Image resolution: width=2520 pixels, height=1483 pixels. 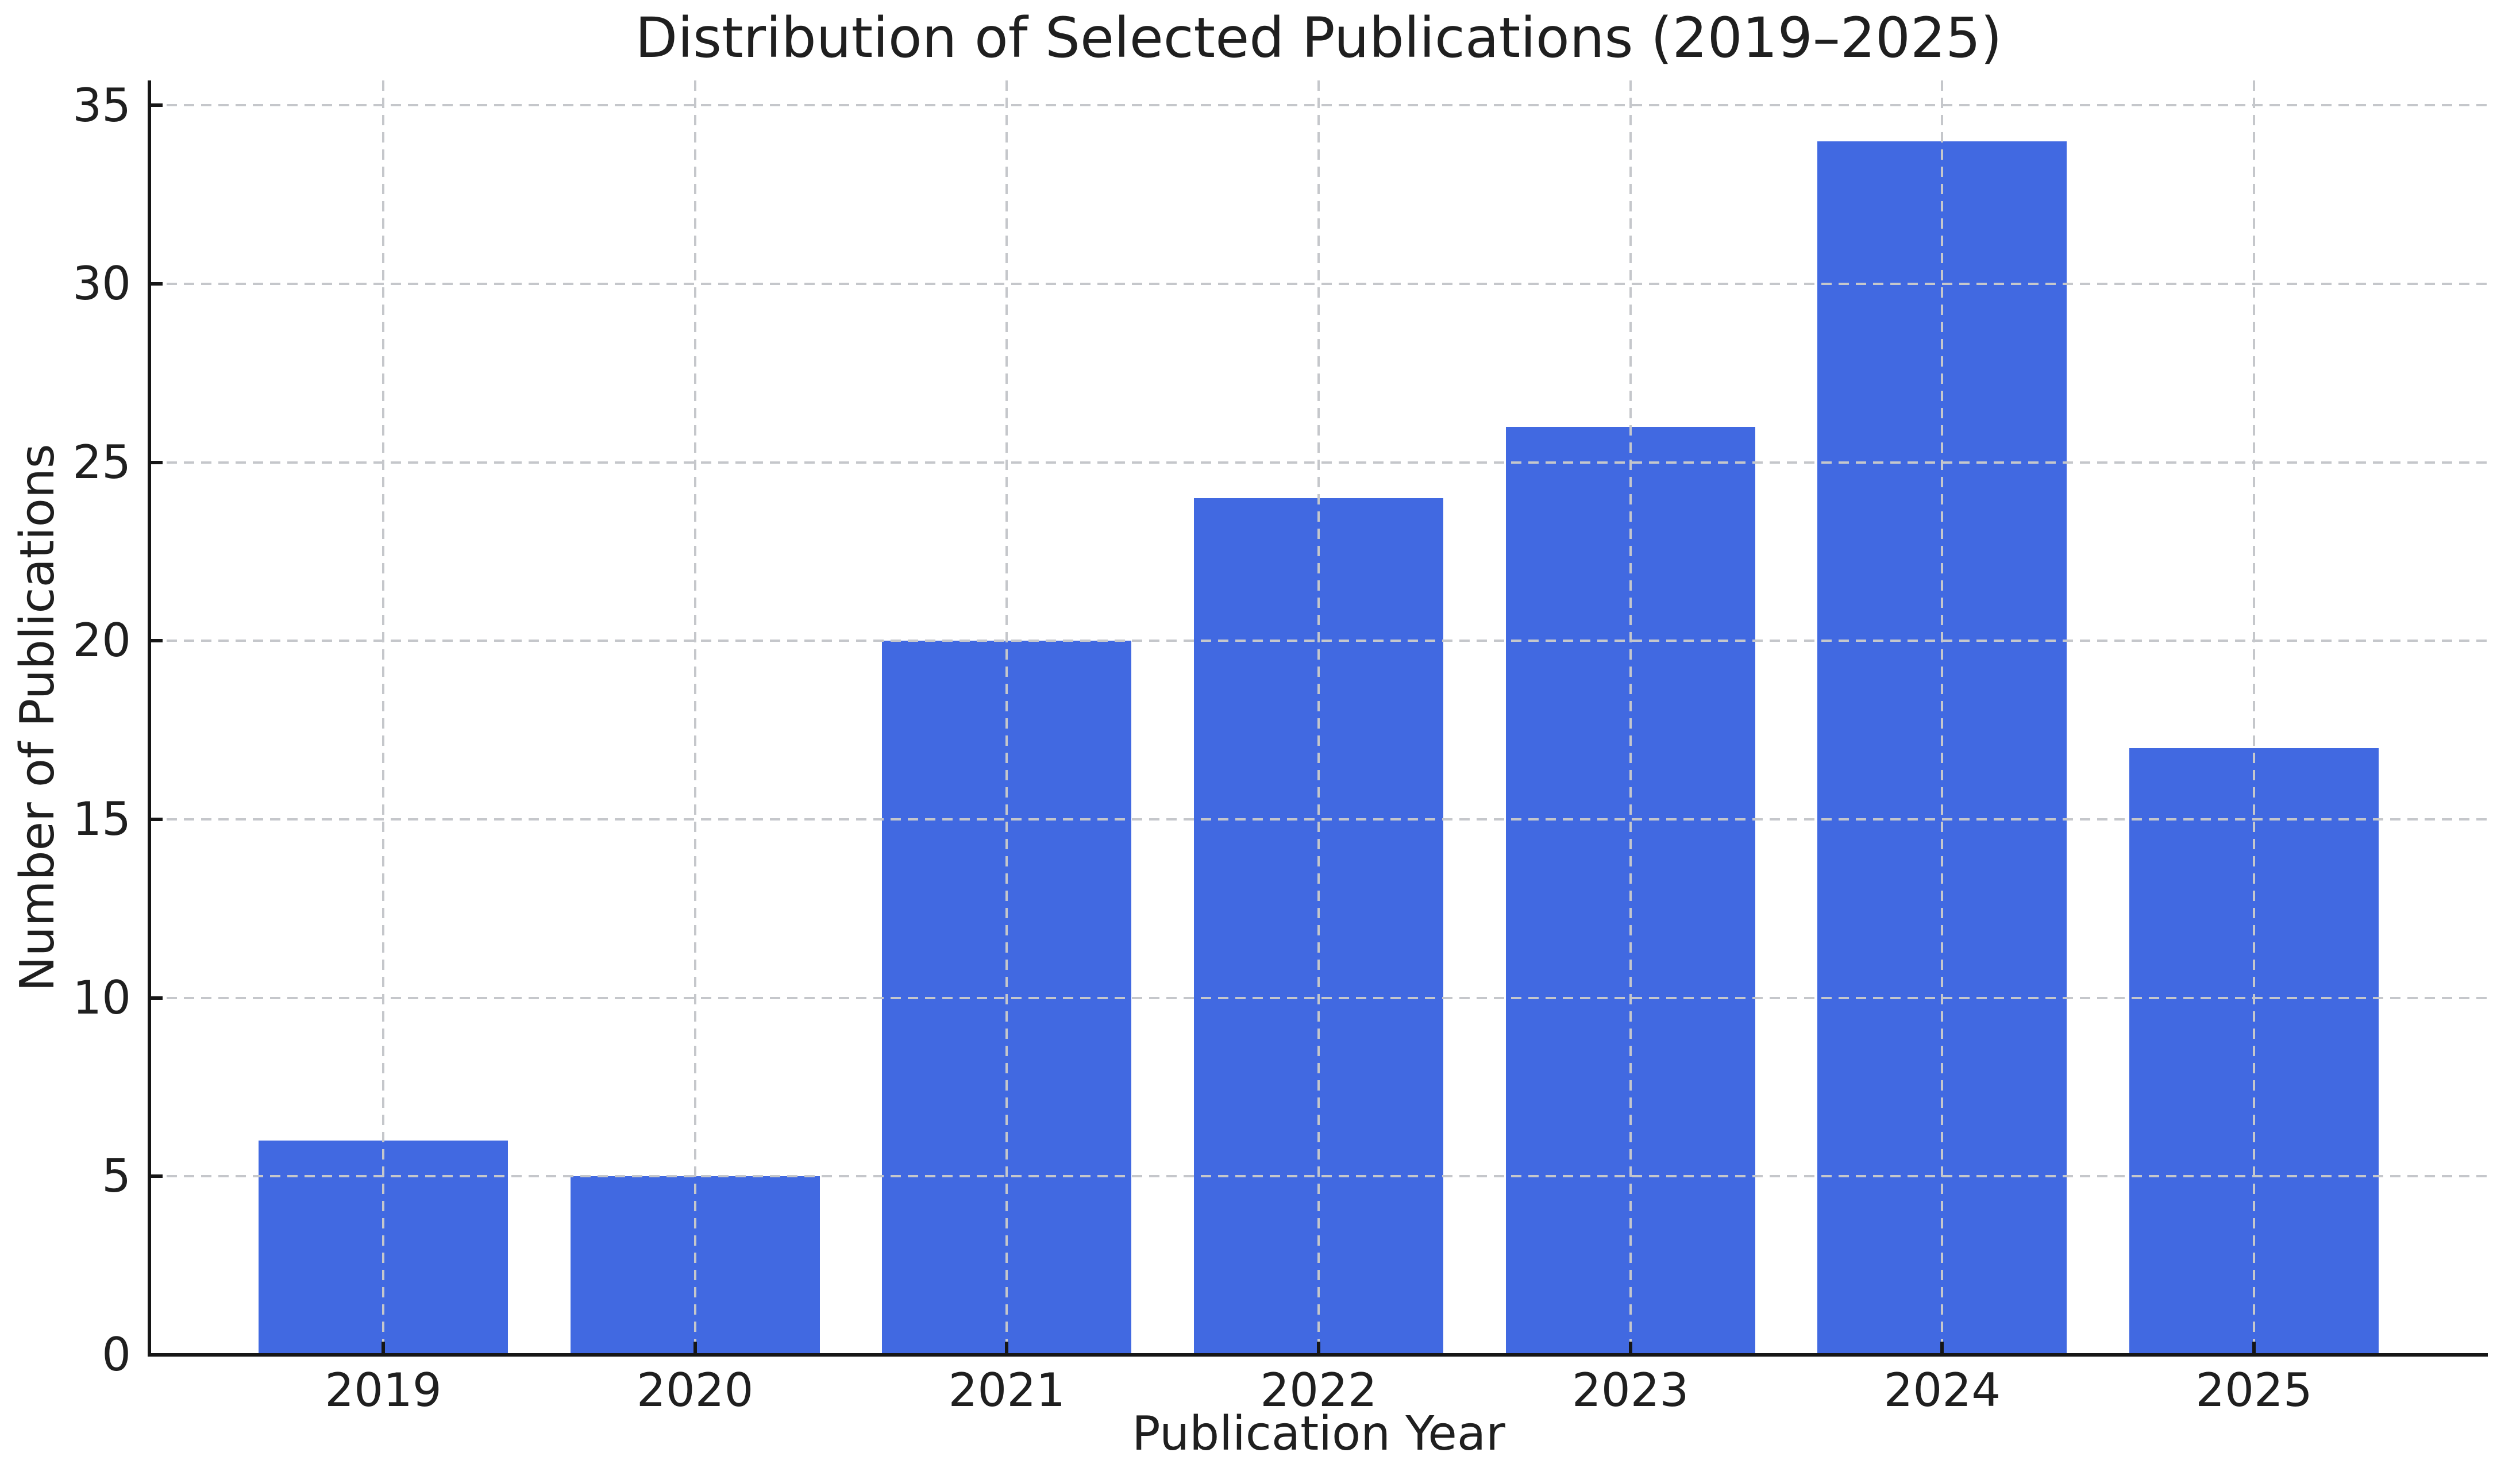 What do you see at coordinates (384, 1390) in the screenshot?
I see `x-tick-label-2019: 2019` at bounding box center [384, 1390].